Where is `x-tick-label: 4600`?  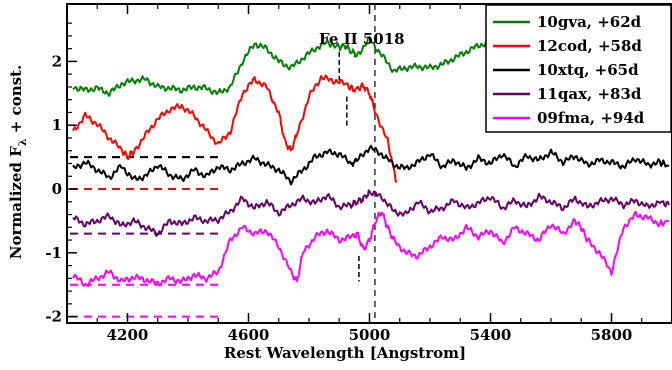
x-tick-label: 4600 is located at coordinates (249, 335).